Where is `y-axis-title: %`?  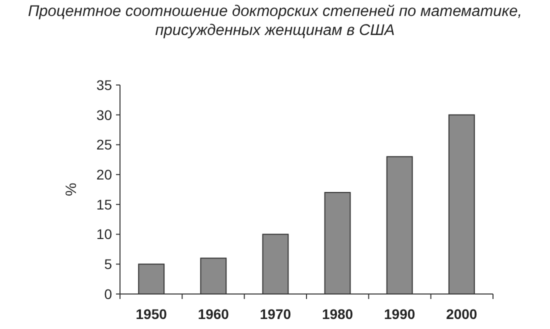
y-axis-title: % is located at coordinates (71, 189).